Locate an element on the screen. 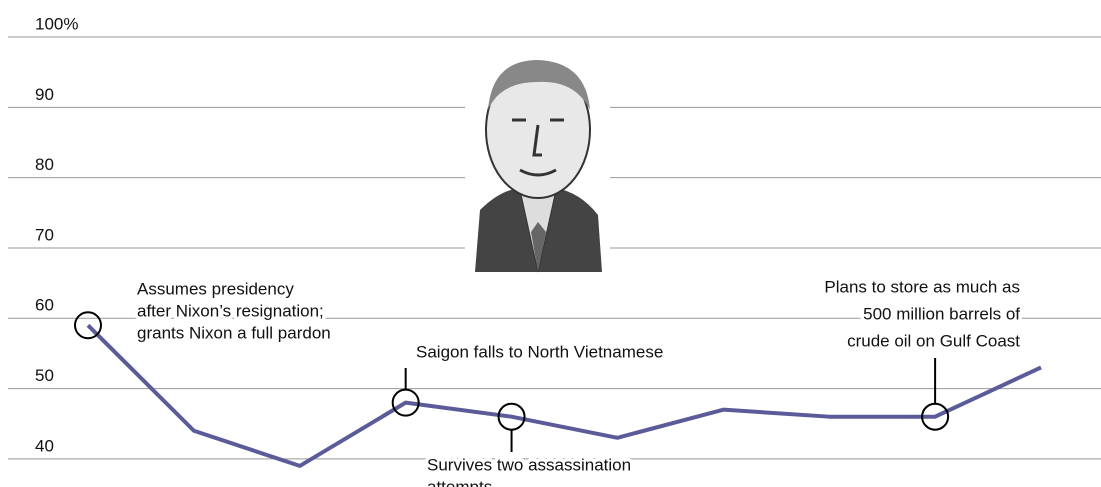  annotation-text: grants Nixon a full pardon is located at coordinates (234, 332).